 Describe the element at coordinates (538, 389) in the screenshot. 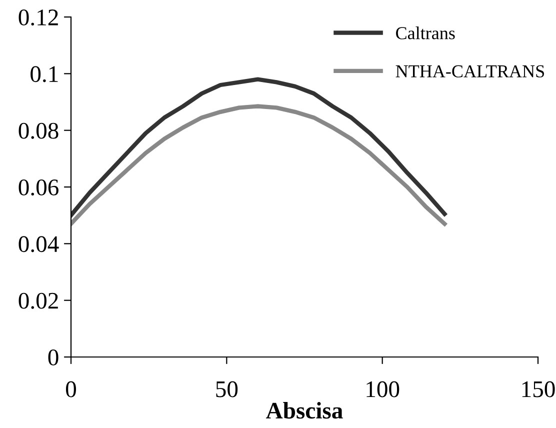

I see `x-tick-label: 150` at that location.